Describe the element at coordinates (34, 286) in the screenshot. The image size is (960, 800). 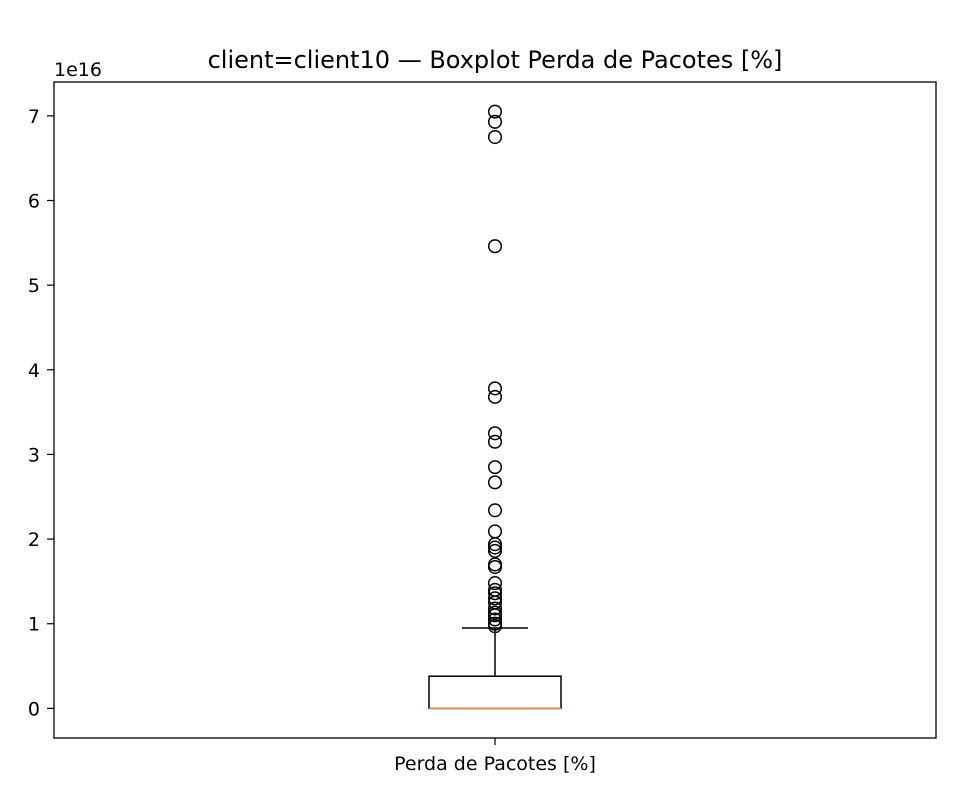
I see `y-tick-label: 5` at that location.